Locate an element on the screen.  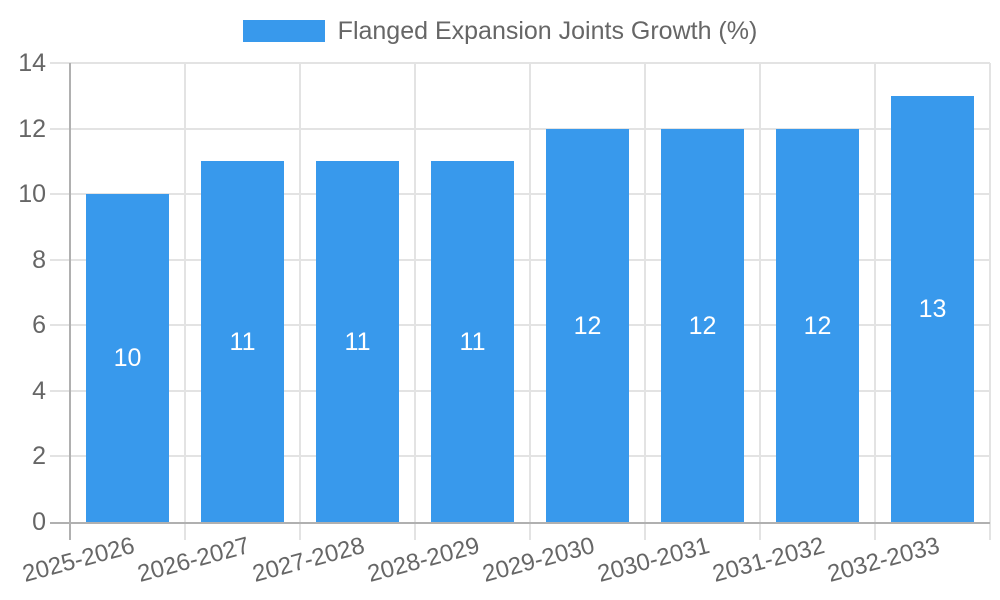
bar-value-label: 13 is located at coordinates (932, 309).